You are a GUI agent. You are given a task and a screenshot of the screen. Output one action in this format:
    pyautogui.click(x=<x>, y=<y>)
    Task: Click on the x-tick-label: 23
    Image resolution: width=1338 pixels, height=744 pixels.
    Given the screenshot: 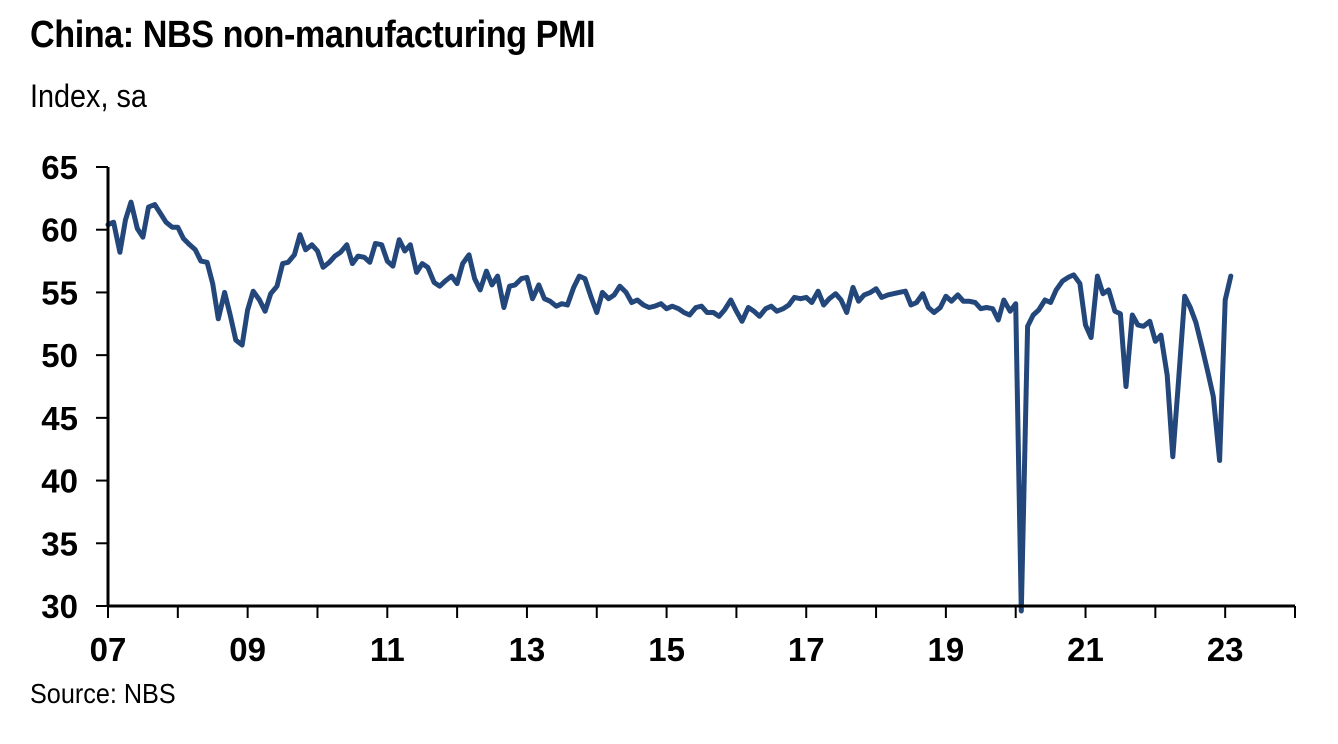 What is the action you would take?
    pyautogui.click(x=1225, y=649)
    